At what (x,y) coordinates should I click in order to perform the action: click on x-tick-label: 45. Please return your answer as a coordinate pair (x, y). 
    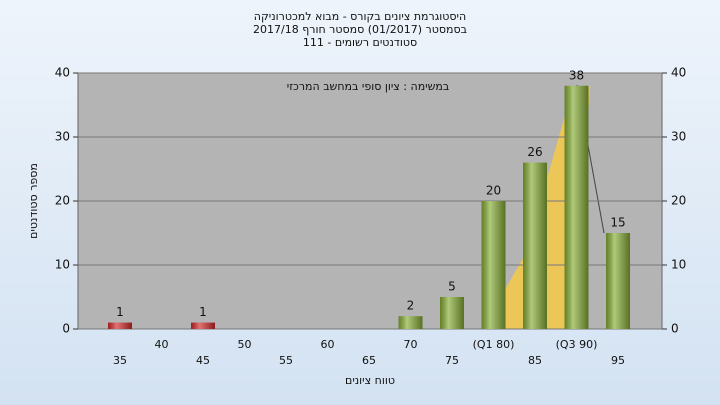
    Looking at the image, I should click on (203, 360).